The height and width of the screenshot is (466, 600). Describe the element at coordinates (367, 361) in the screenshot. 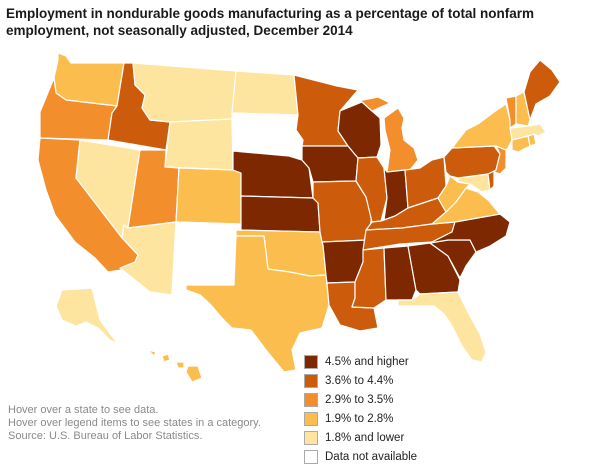

I see `legend-label: 4.5% and higher` at that location.